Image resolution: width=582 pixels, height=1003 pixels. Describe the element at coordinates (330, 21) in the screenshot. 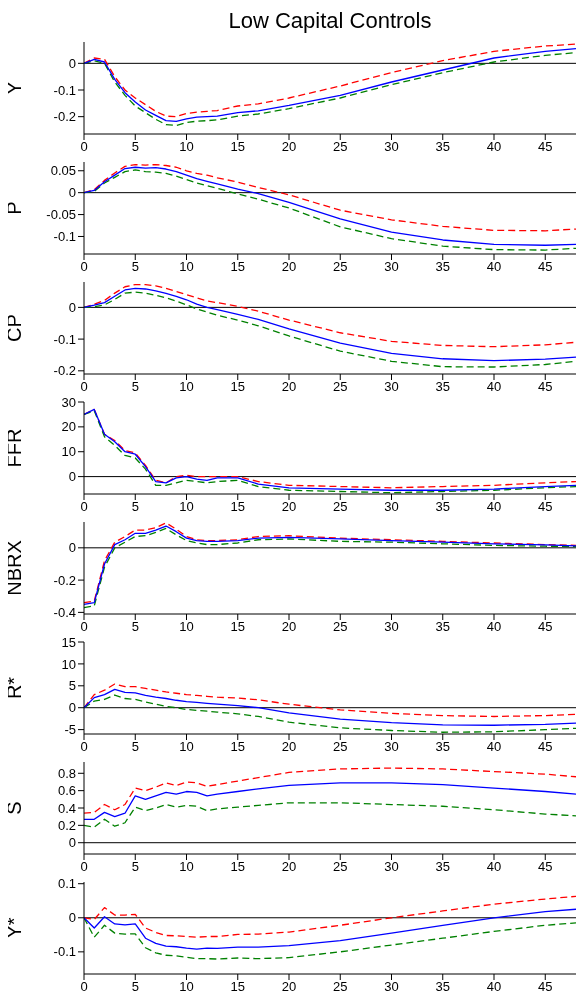

I see `chart-title: Low Capital Controls` at that location.